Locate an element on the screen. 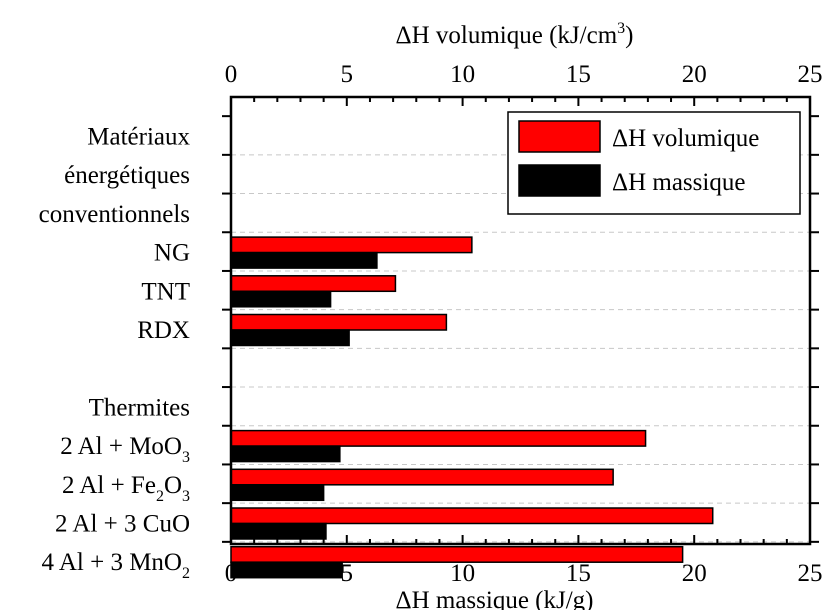 This screenshot has width=823, height=610. category-label-part: TNT is located at coordinates (165, 291).